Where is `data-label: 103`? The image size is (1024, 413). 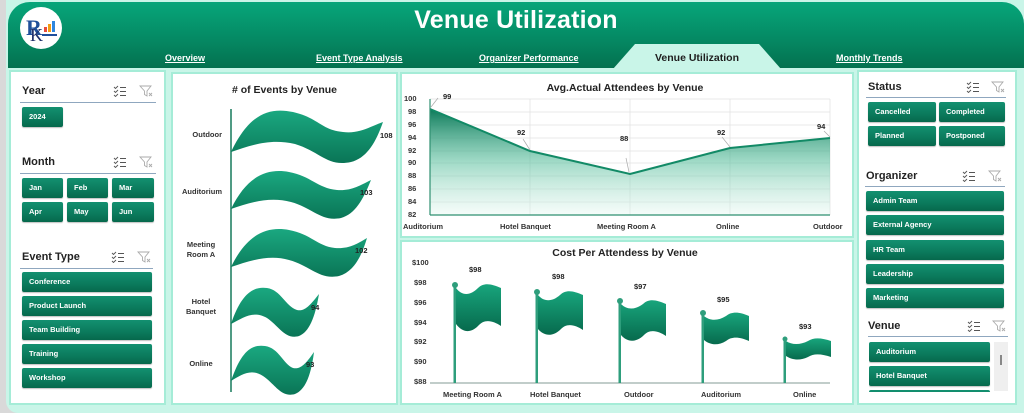 data-label: 103 is located at coordinates (366, 192).